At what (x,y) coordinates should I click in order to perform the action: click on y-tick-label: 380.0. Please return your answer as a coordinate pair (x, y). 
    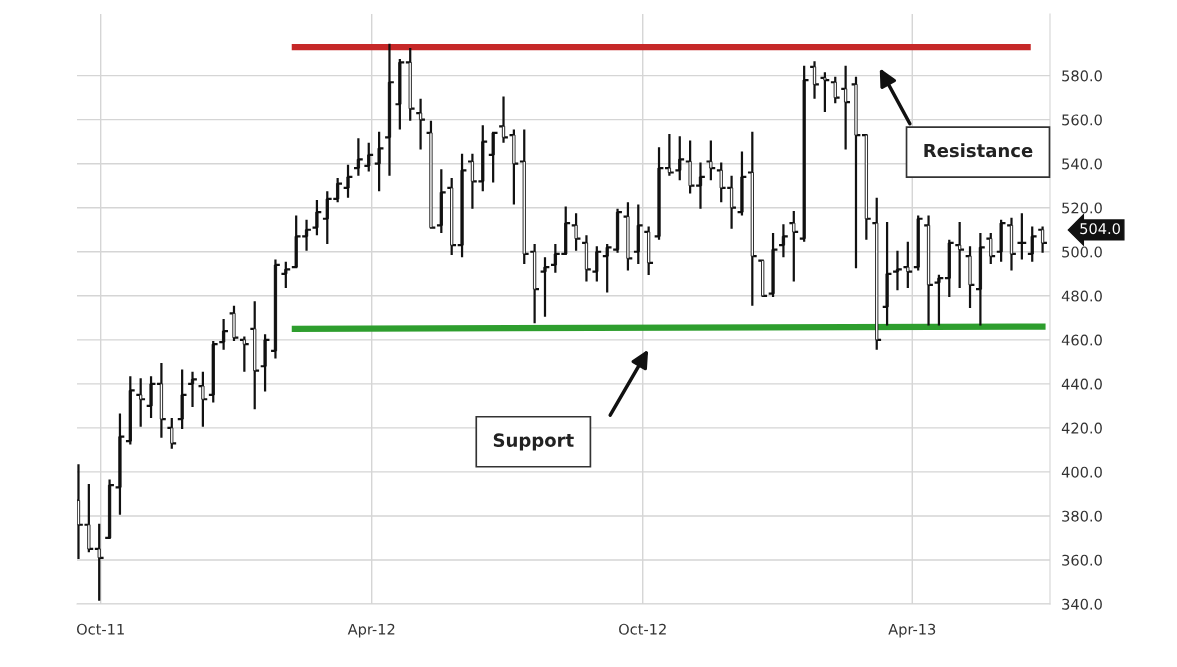
    Looking at the image, I should click on (1082, 516).